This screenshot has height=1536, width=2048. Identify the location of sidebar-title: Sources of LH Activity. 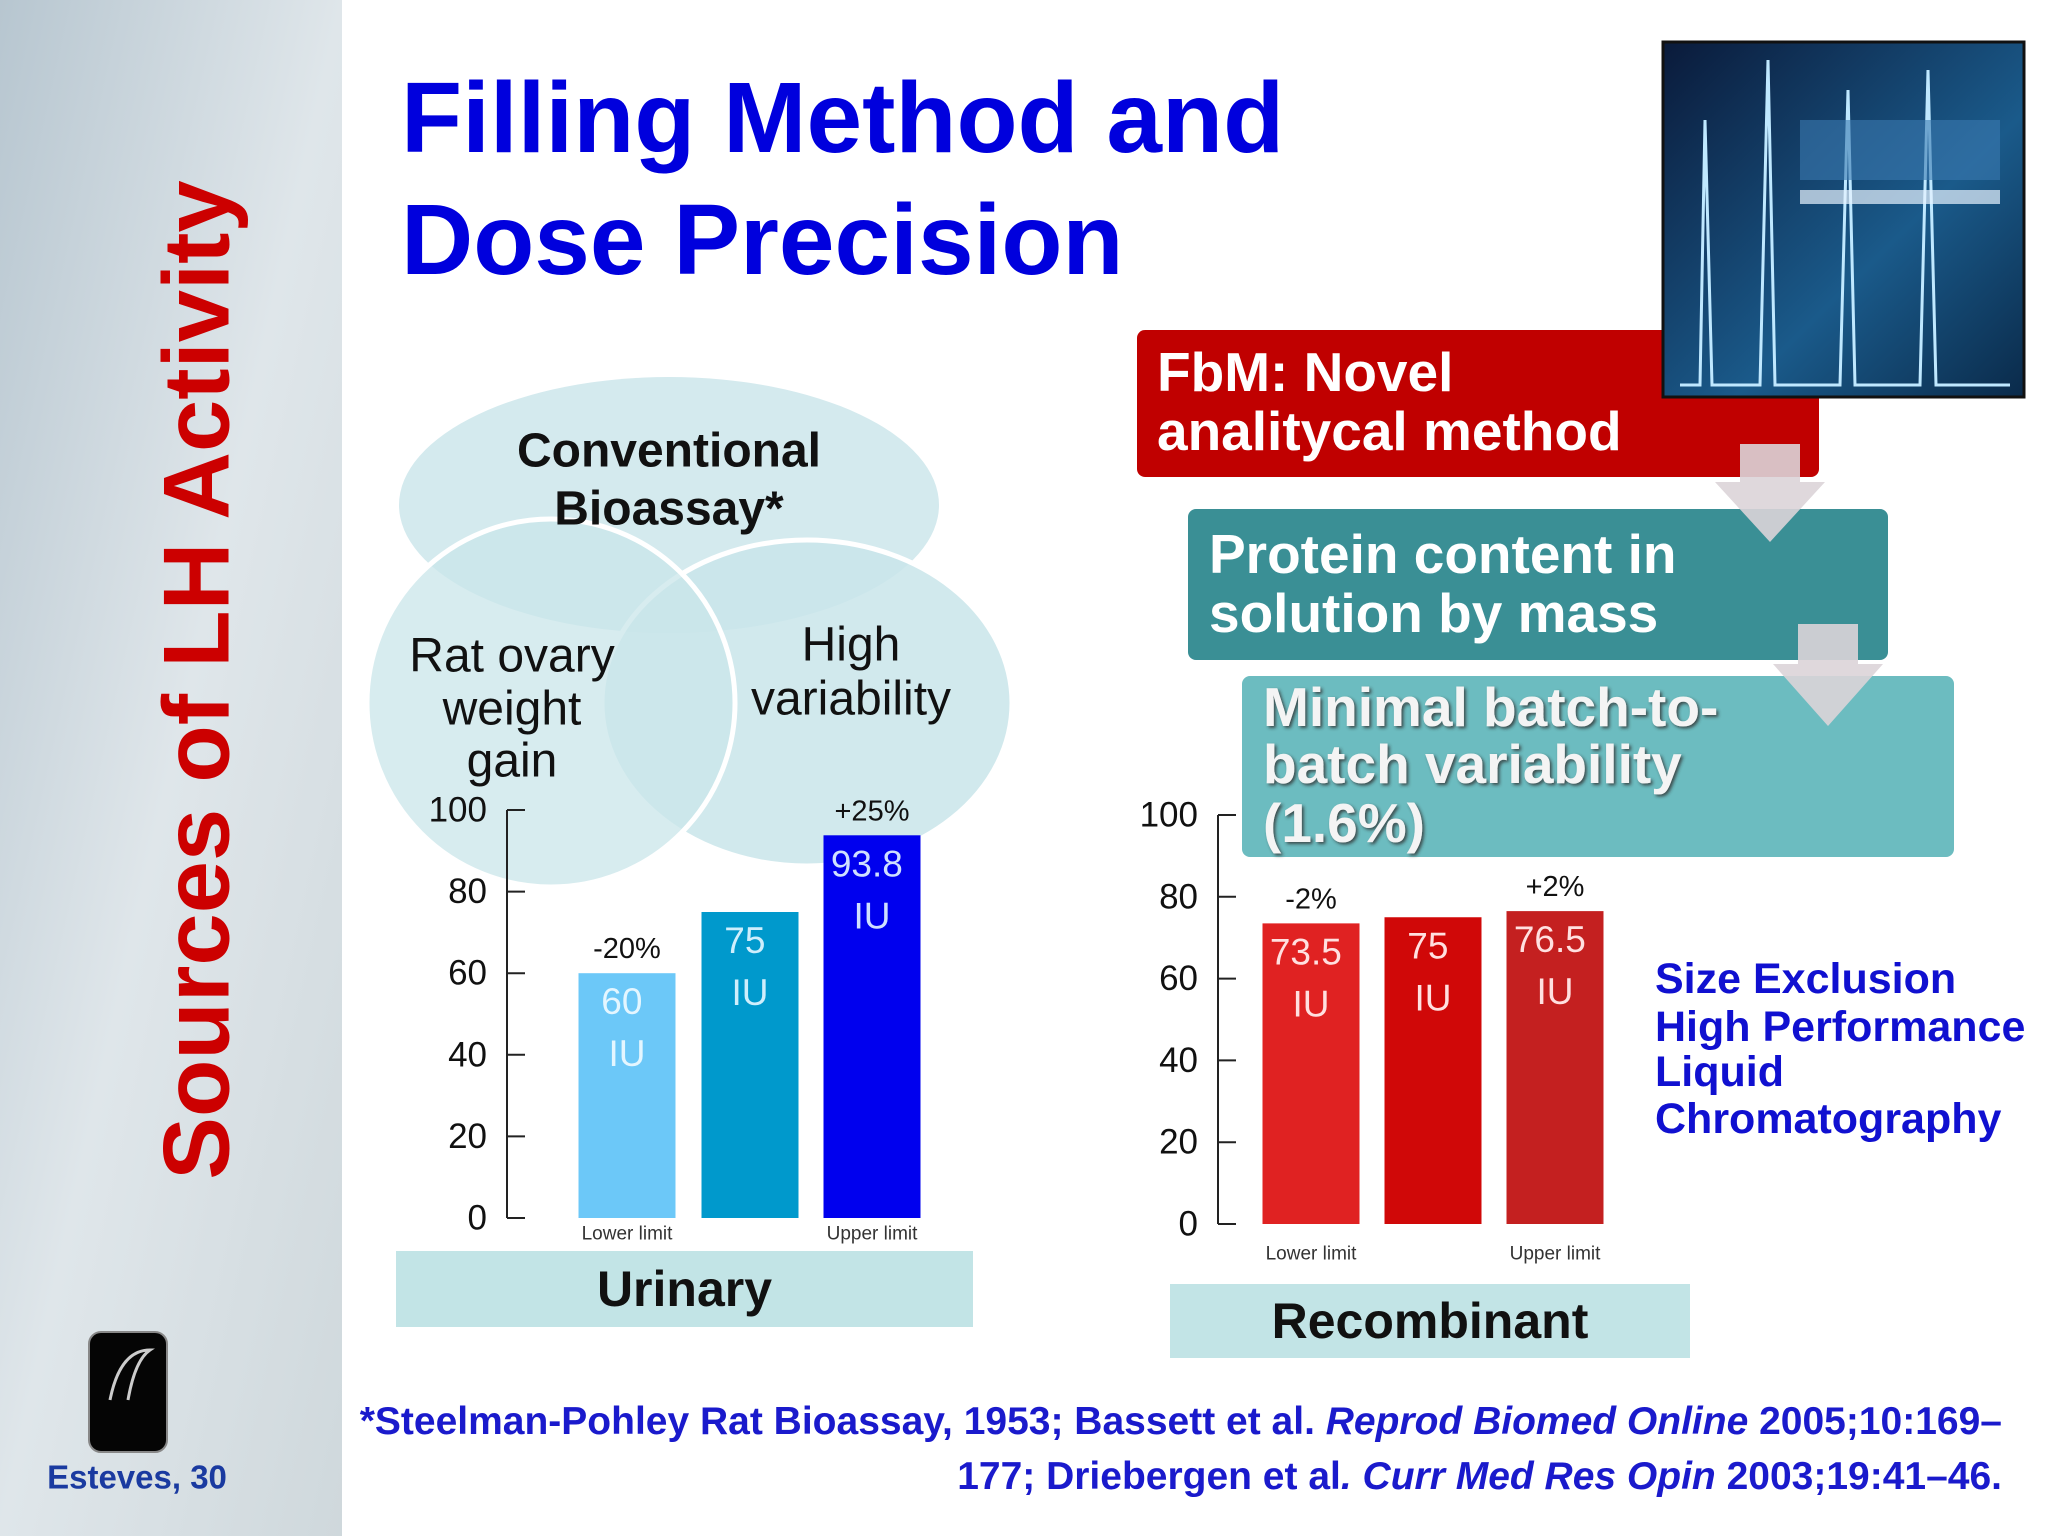
(196, 679).